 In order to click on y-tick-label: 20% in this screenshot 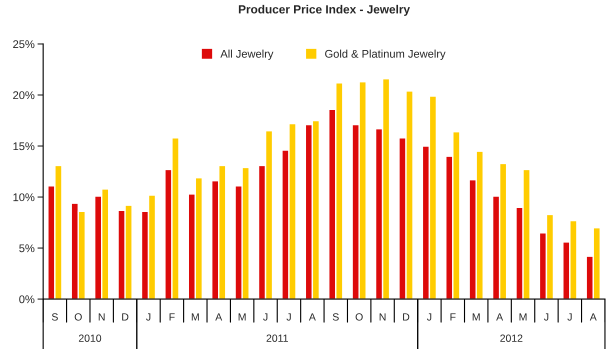, I will do `click(23, 95)`.